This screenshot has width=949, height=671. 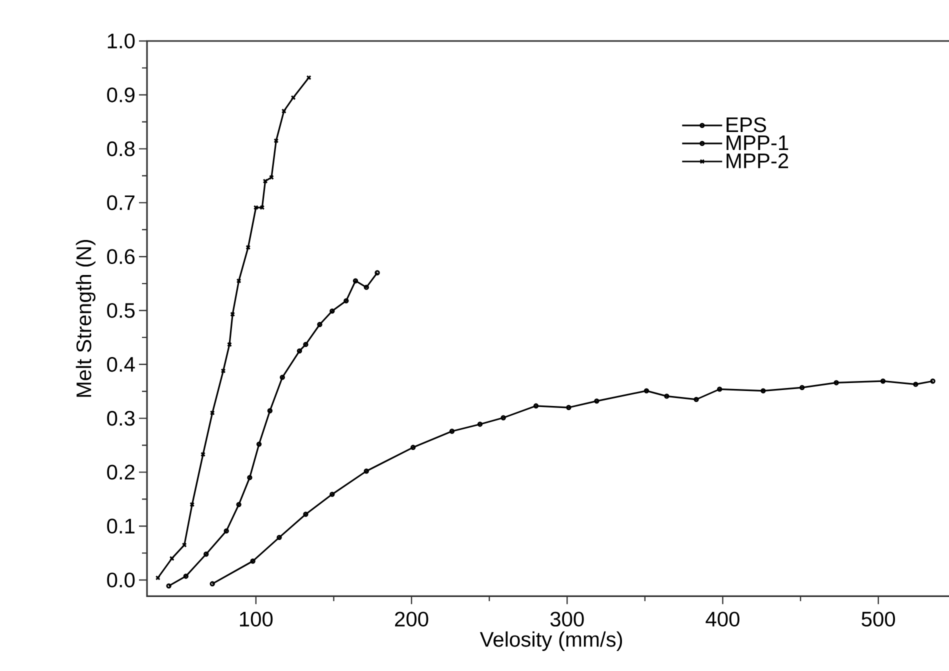 What do you see at coordinates (120, 202) in the screenshot?
I see `y-tick-label: 0.7` at bounding box center [120, 202].